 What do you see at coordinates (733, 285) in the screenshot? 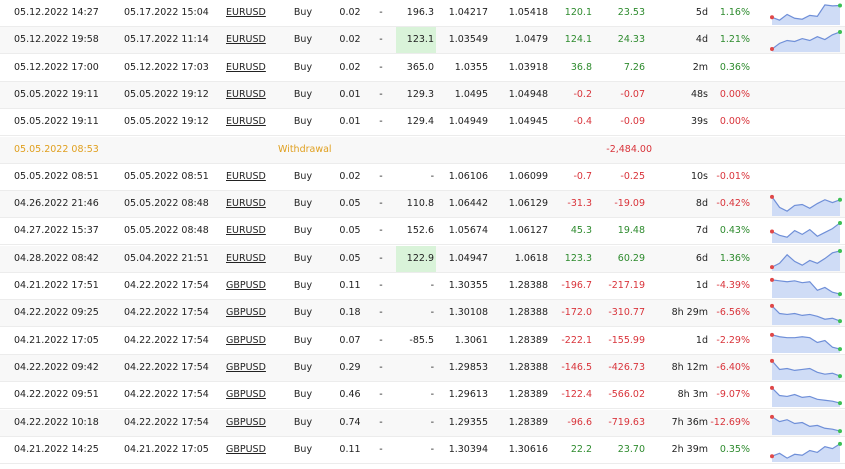
I see `gain-cell: -4.39%` at bounding box center [733, 285].